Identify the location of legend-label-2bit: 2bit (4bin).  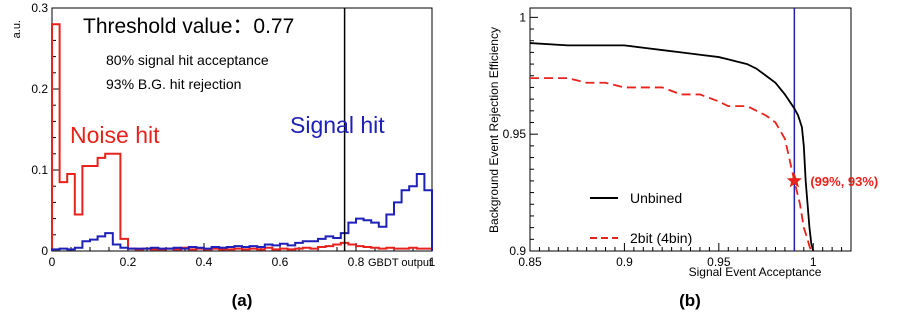
(661, 238).